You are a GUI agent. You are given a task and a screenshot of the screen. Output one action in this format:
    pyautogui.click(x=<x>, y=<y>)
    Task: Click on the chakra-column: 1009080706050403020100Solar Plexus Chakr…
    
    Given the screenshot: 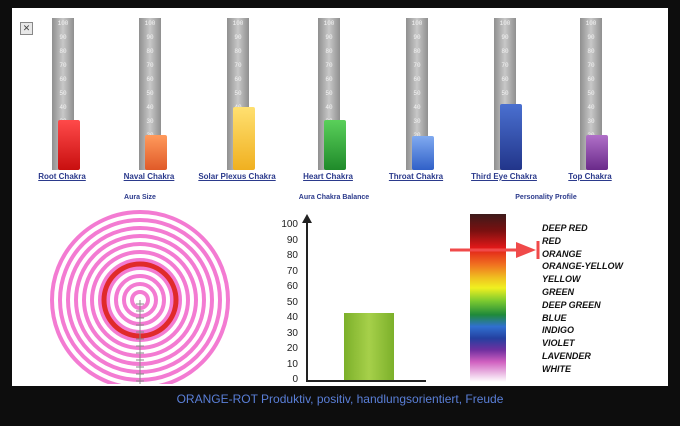 What is the action you would take?
    pyautogui.click(x=237, y=103)
    